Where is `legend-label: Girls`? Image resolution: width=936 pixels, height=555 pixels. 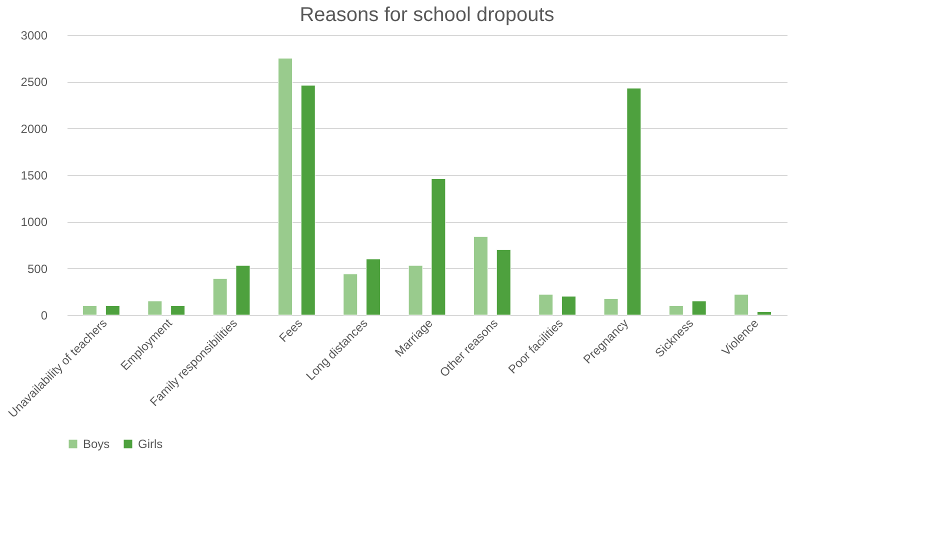
legend-label: Girls is located at coordinates (150, 444).